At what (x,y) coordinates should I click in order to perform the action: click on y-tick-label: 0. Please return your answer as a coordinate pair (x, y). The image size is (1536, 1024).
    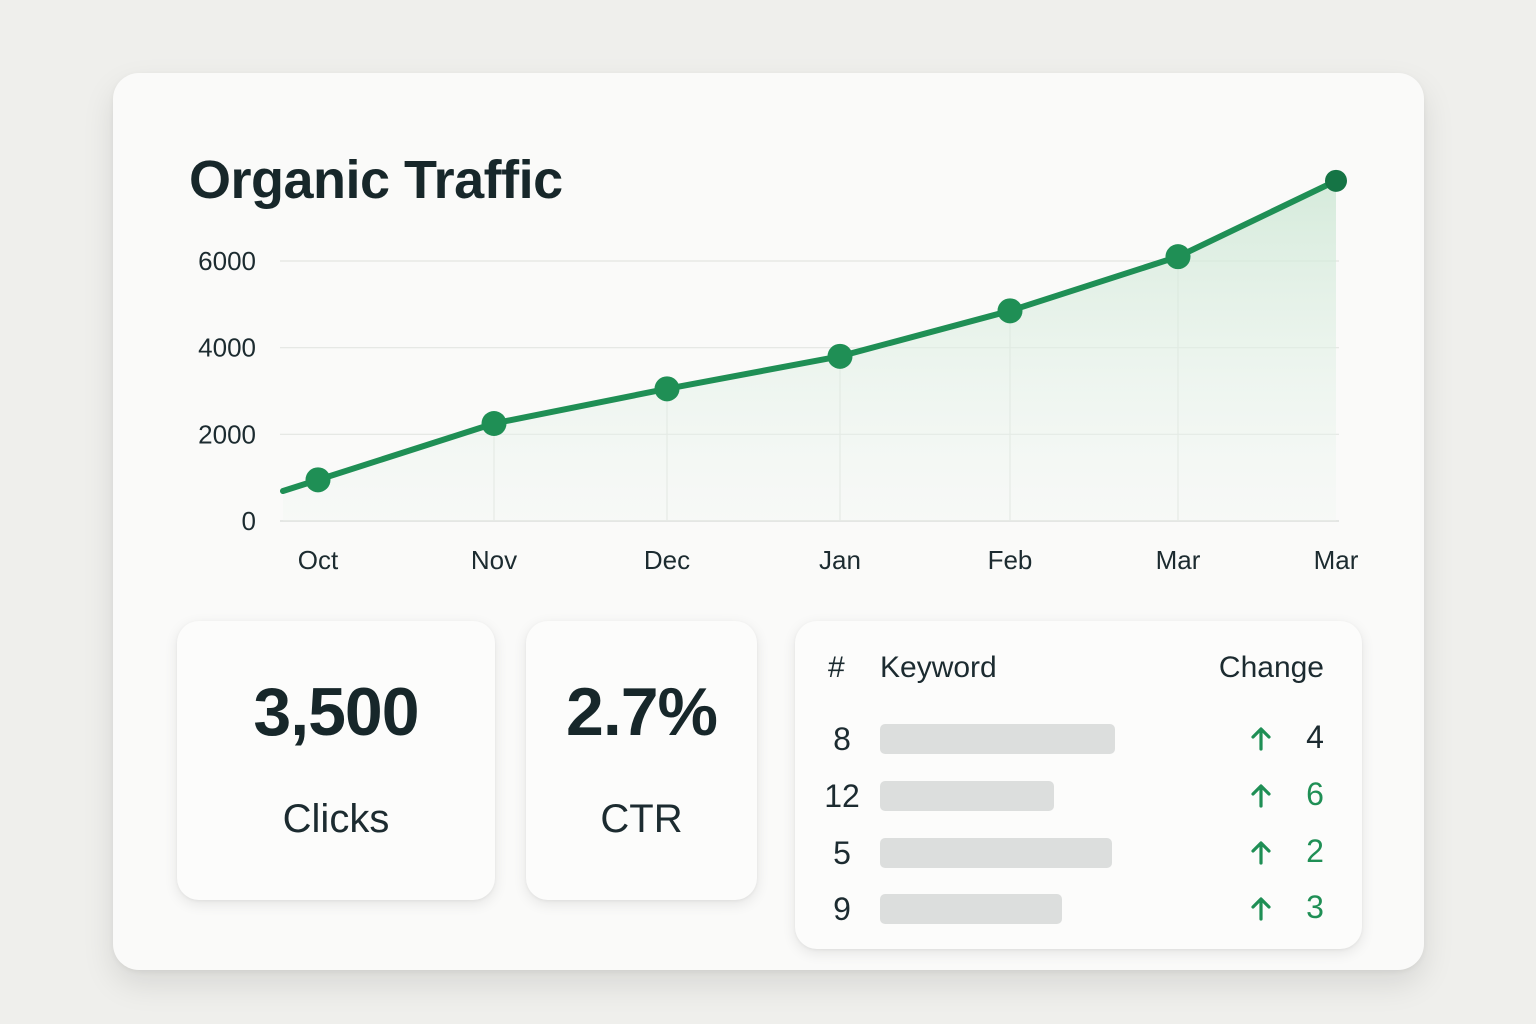
    Looking at the image, I should click on (249, 521).